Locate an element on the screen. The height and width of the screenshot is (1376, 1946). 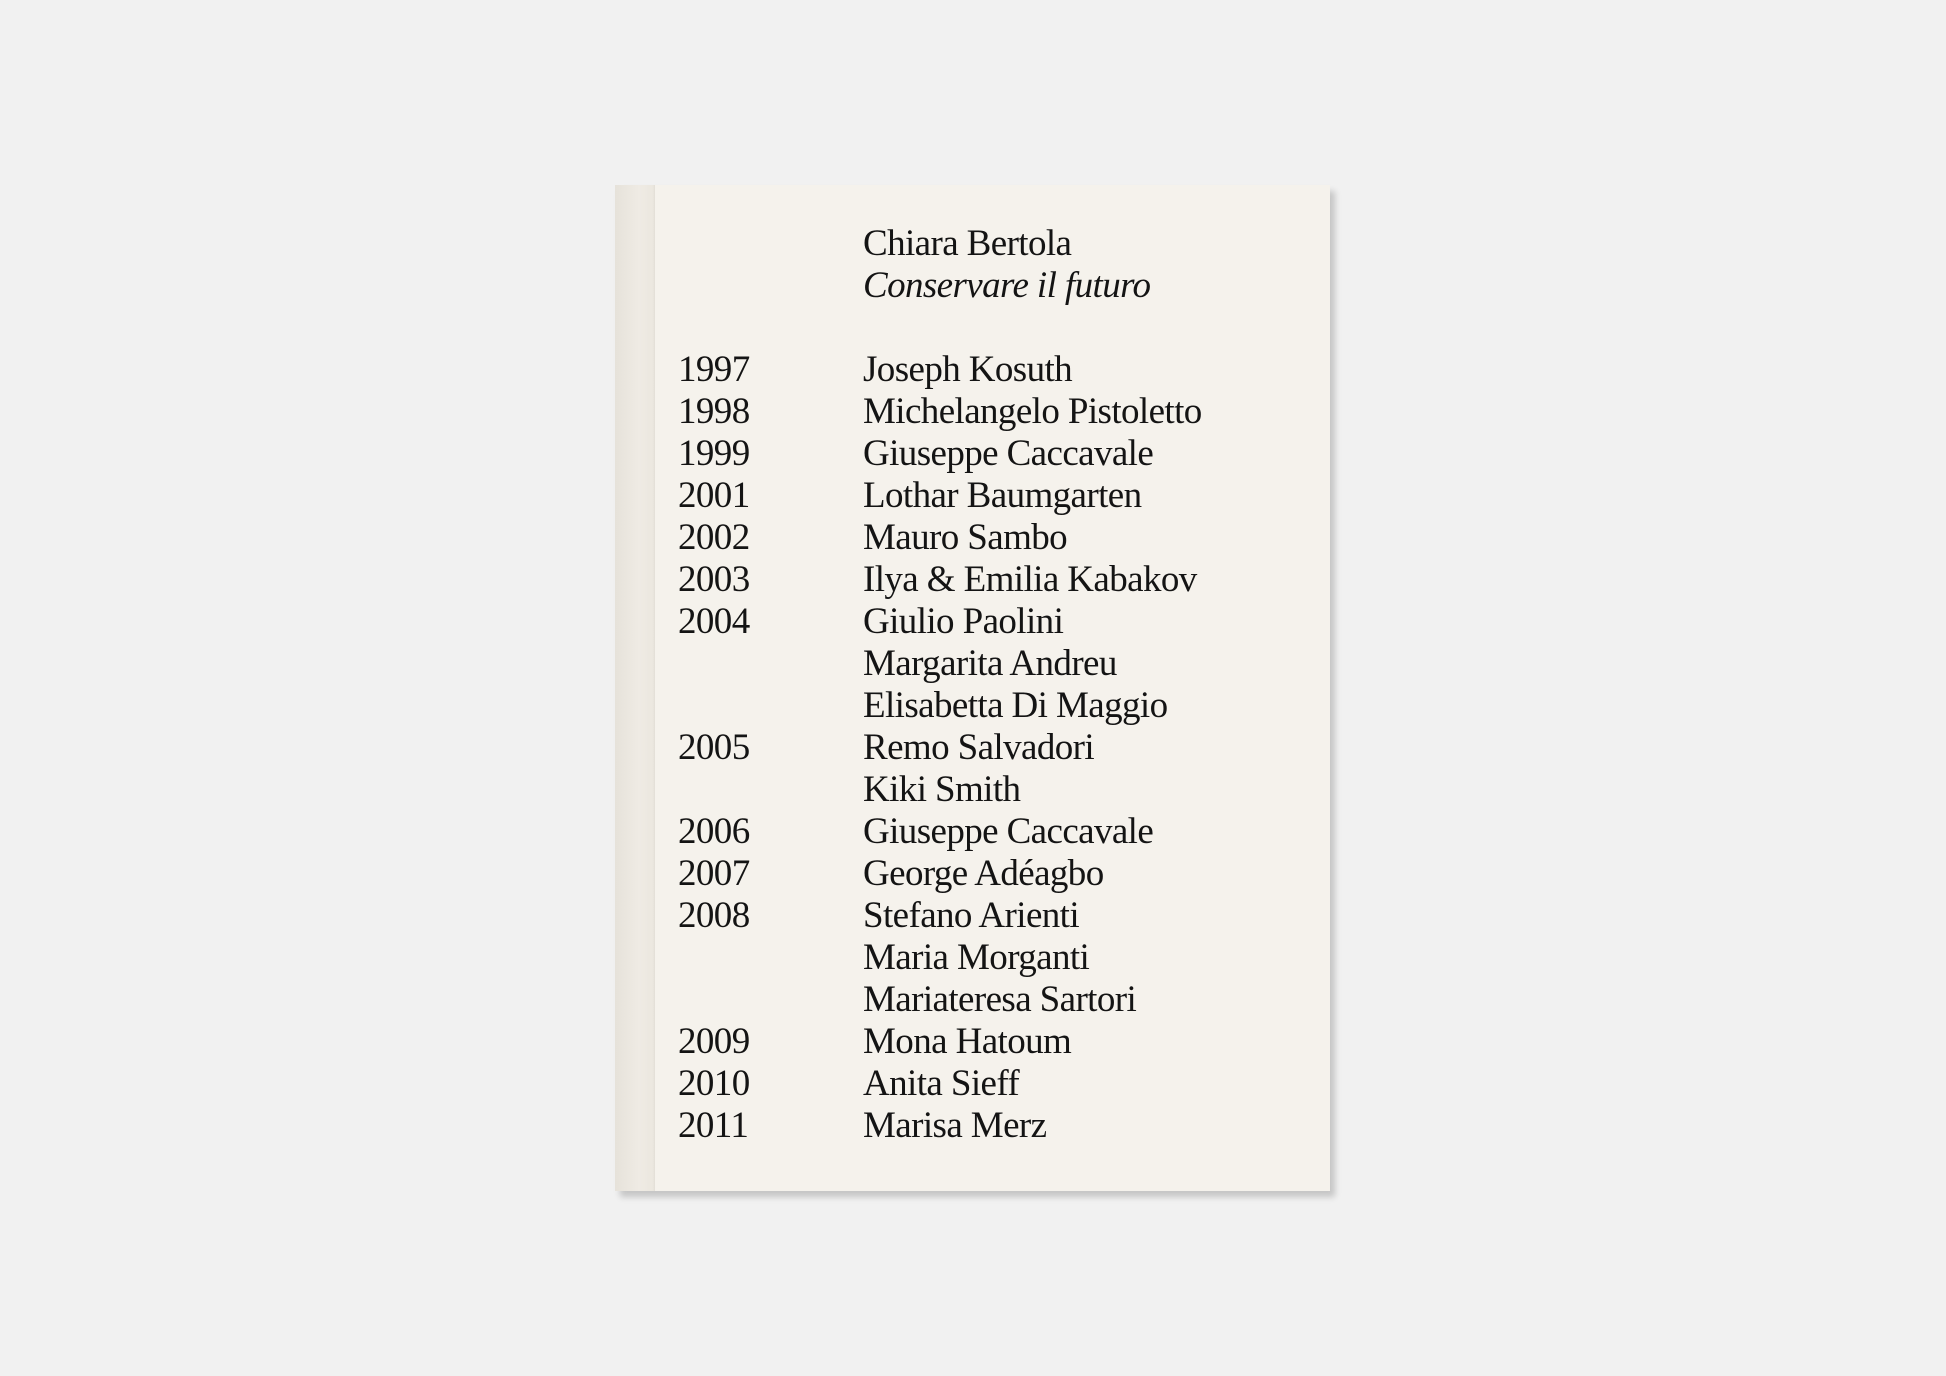
entry-artist: George Adéagbo is located at coordinates (983, 873).